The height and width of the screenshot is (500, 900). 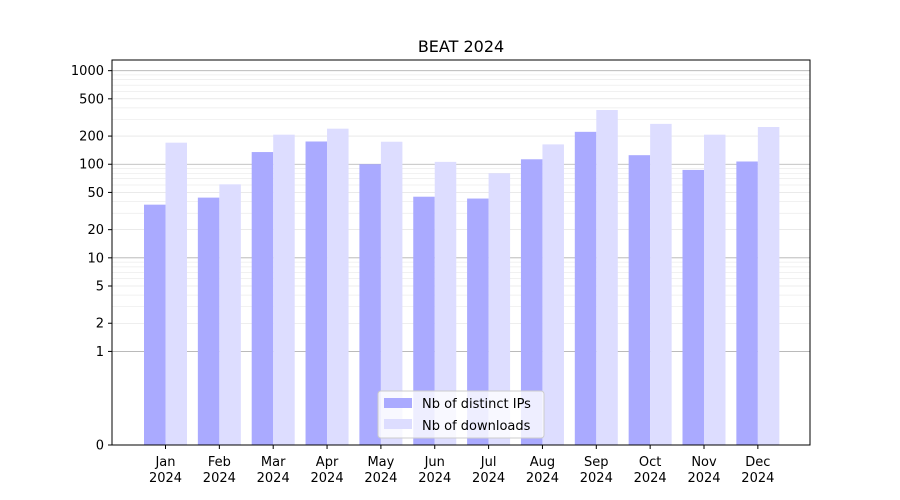 I want to click on y-tick-label: 1000, so click(x=87, y=71).